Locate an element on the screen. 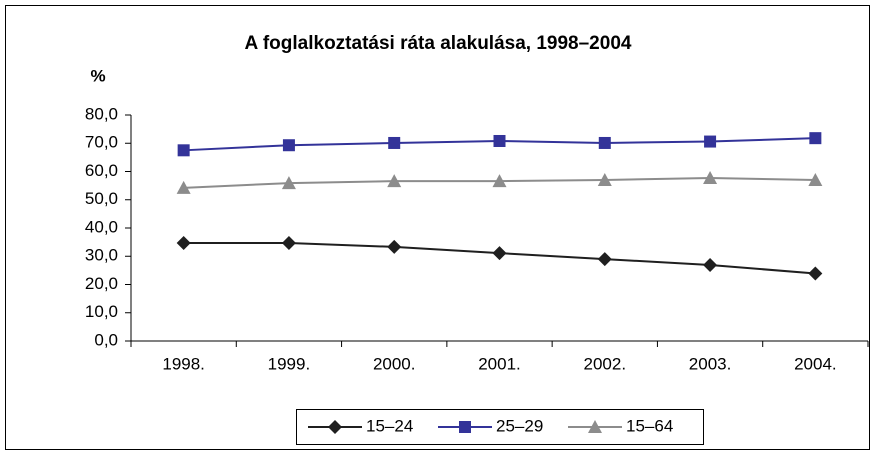  x-tick-label: 2000. is located at coordinates (394, 363).